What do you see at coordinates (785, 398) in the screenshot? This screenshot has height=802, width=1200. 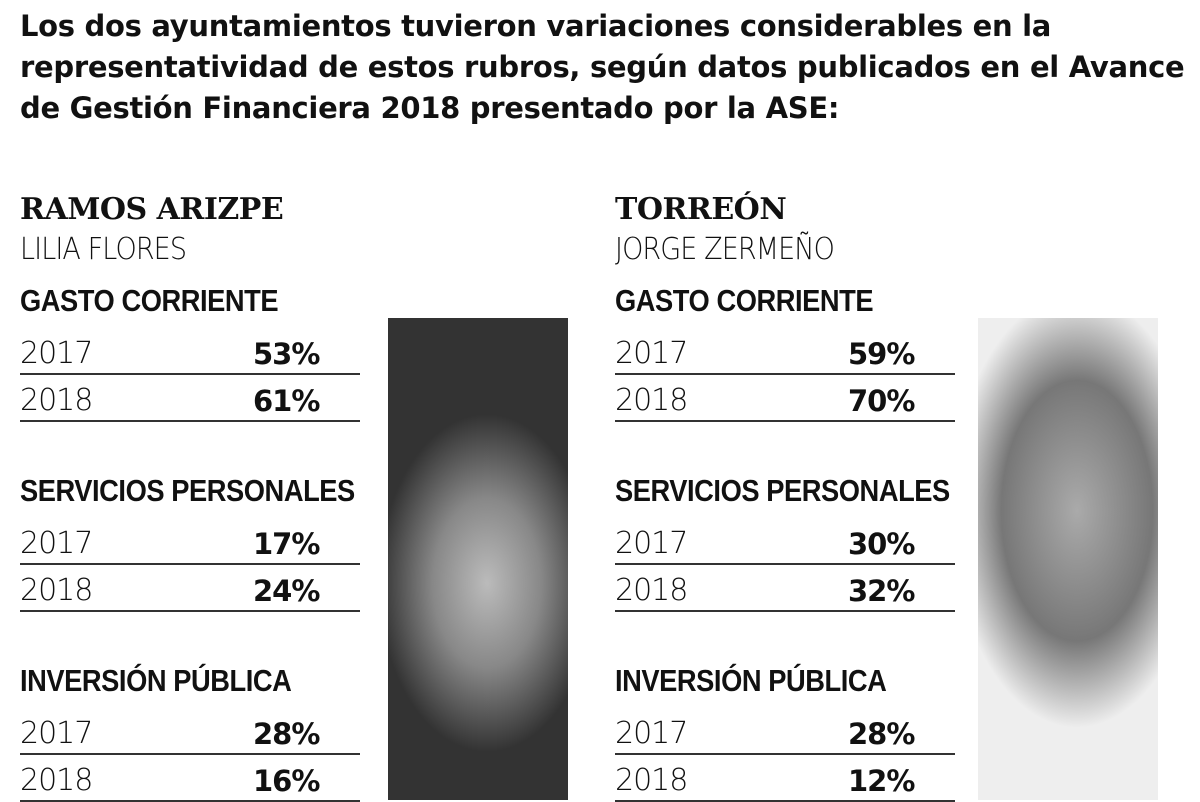 I see `table-row: 2018 70%` at bounding box center [785, 398].